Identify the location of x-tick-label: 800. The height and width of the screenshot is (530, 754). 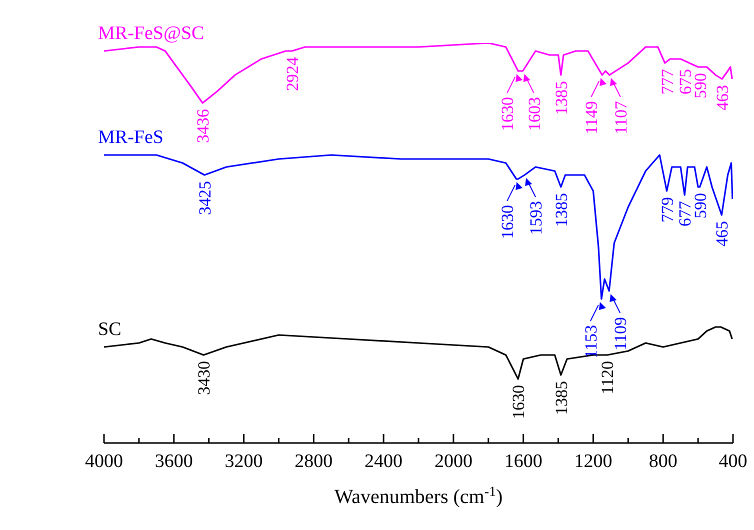
(663, 461).